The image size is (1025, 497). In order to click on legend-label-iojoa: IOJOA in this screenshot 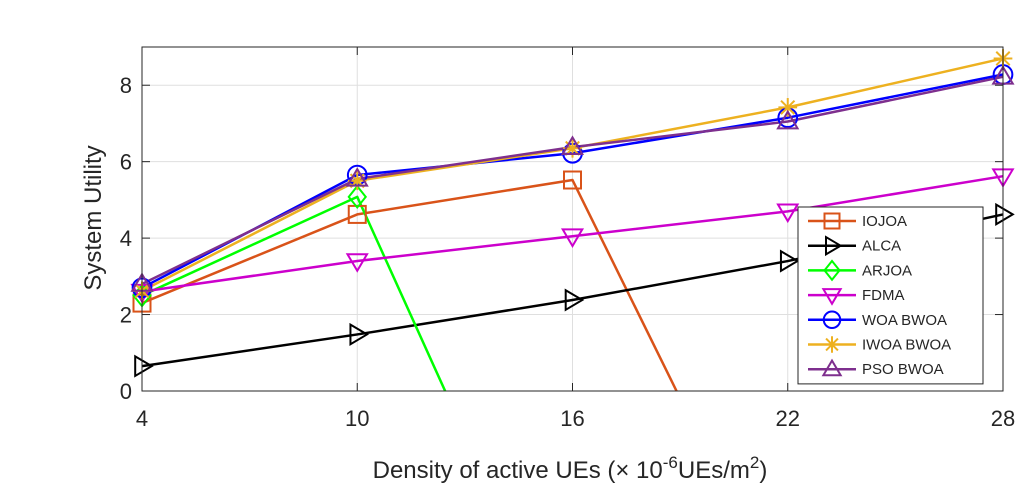, I will do `click(884, 221)`.